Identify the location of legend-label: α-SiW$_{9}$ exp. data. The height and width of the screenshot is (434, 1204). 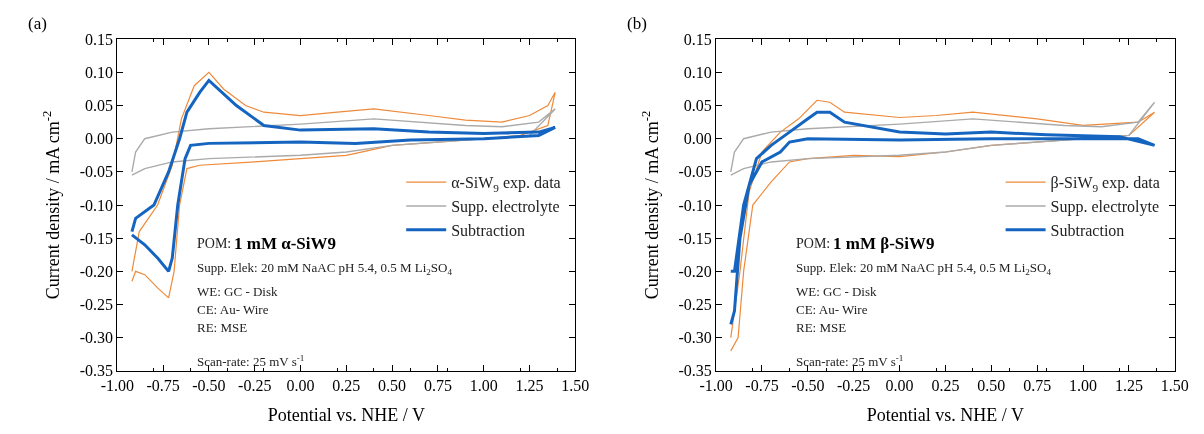
(506, 184).